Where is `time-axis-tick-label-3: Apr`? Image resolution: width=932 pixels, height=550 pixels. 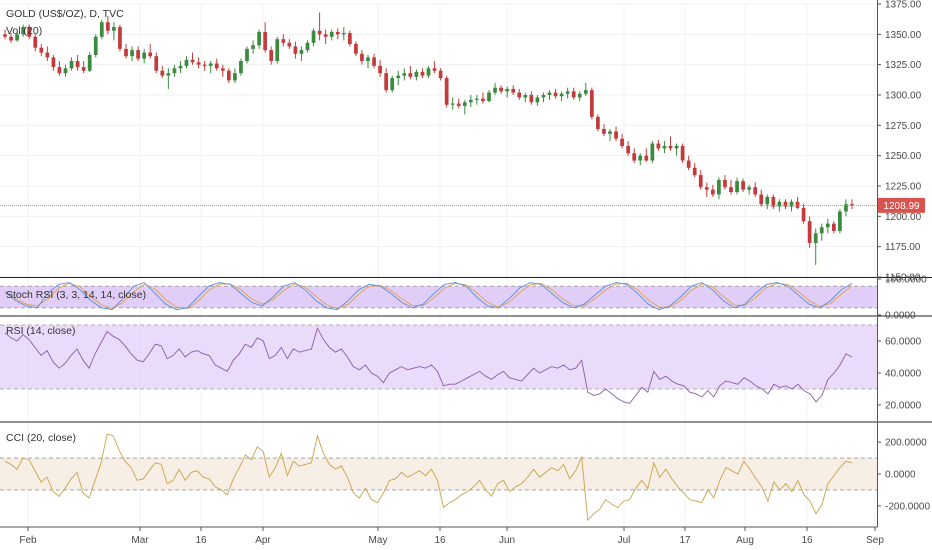 time-axis-tick-label-3: Apr is located at coordinates (263, 540).